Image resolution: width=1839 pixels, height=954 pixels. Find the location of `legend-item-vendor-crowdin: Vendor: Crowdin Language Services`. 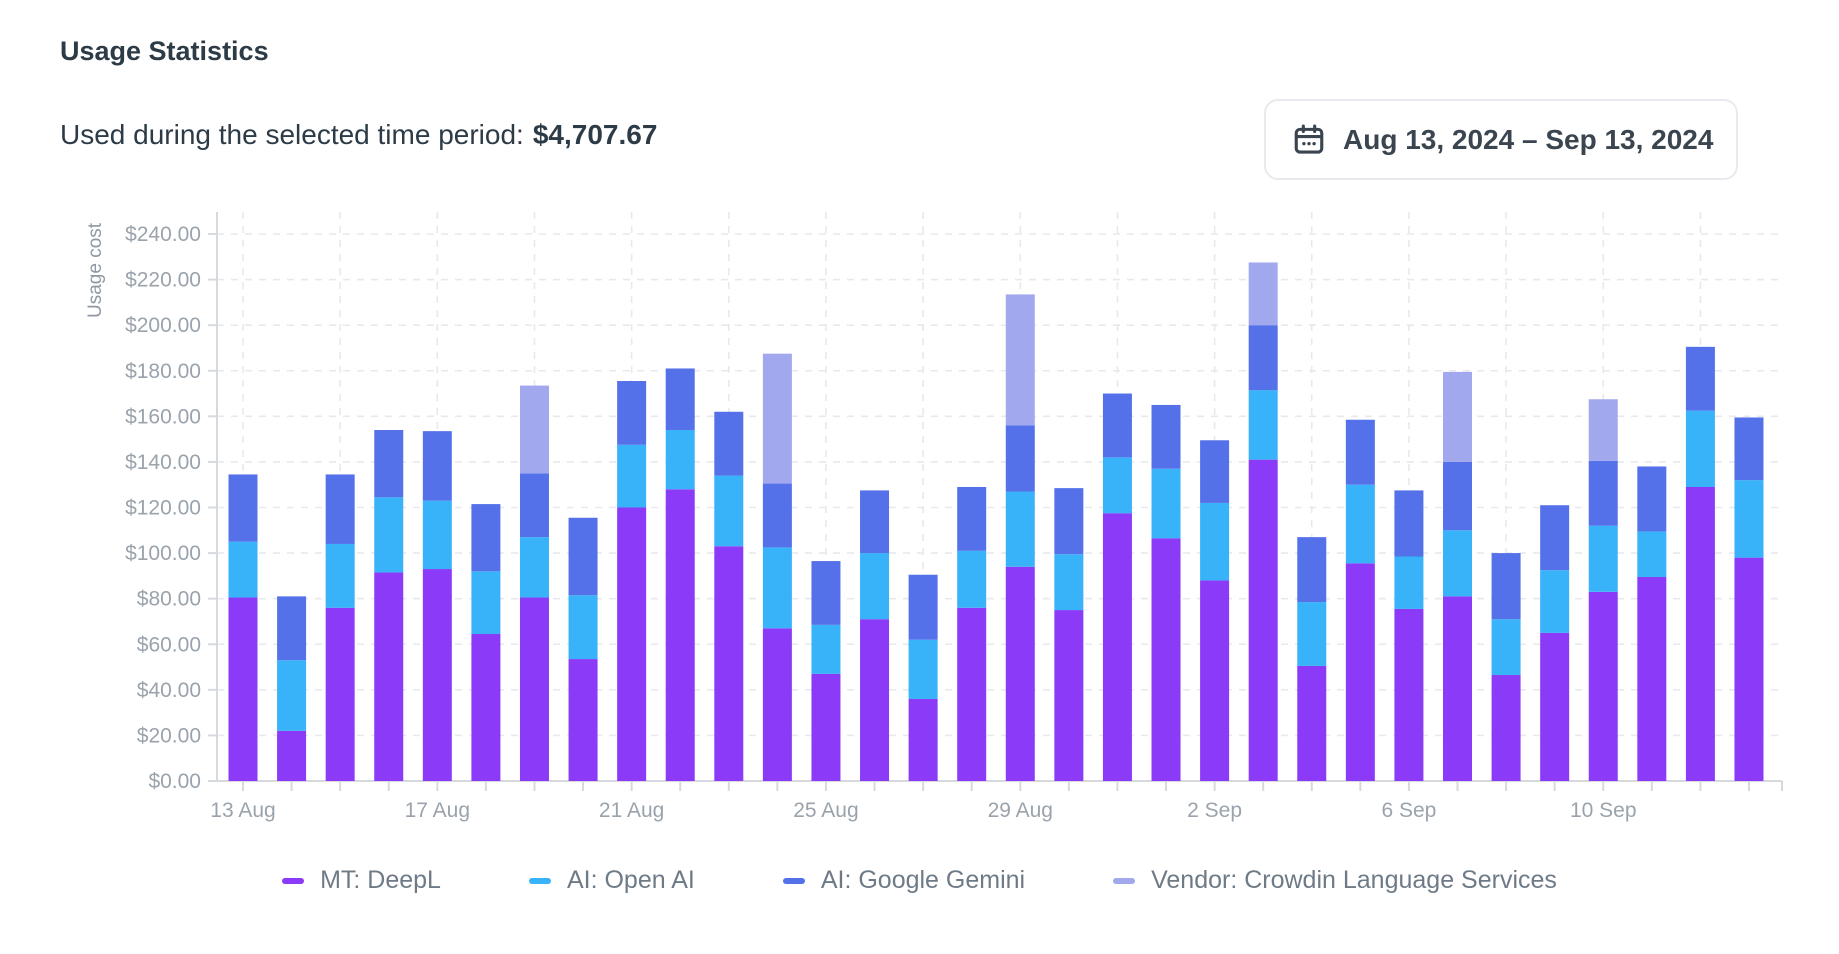

legend-item-vendor-crowdin: Vendor: Crowdin Language Services is located at coordinates (1335, 880).